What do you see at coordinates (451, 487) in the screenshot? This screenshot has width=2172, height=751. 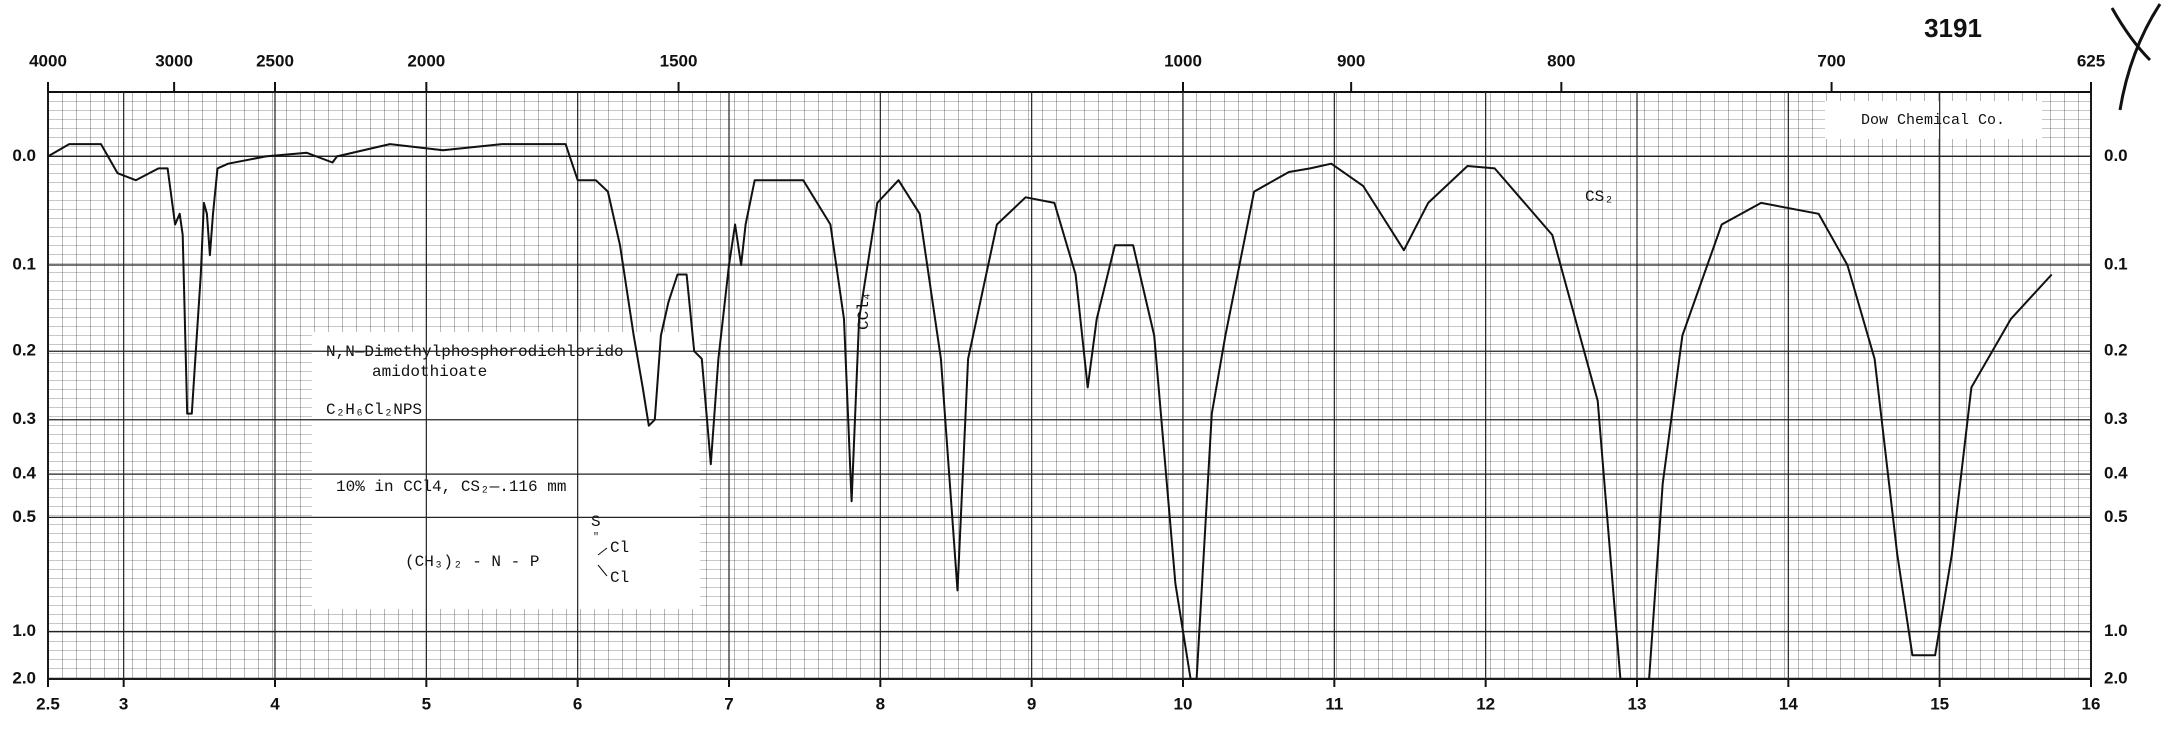 I see `conditions: 10% in CCl4, CS₂—.116 mm` at bounding box center [451, 487].